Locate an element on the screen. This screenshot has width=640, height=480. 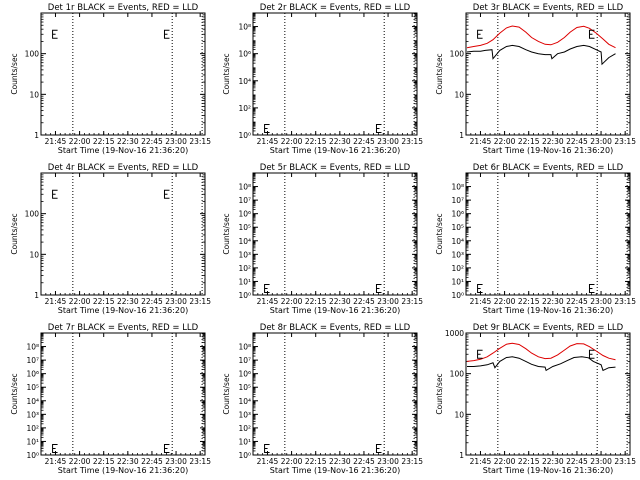
panel-title: Det 4r BLACK = Events, RED = LLD is located at coordinates (123, 168).